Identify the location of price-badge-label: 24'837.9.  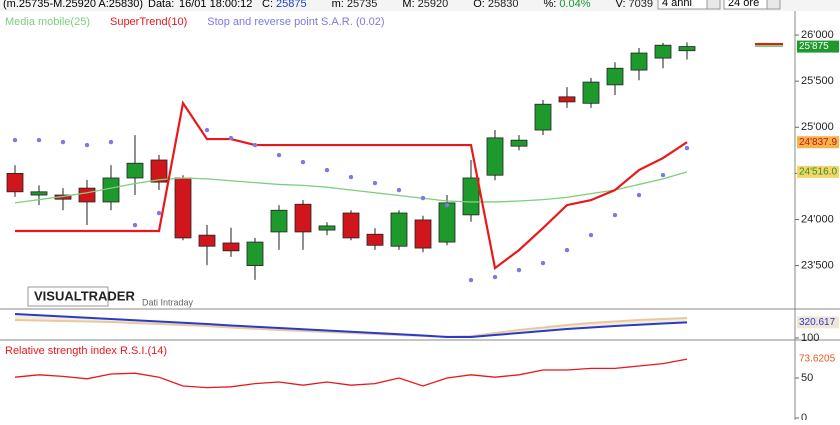
(818, 142).